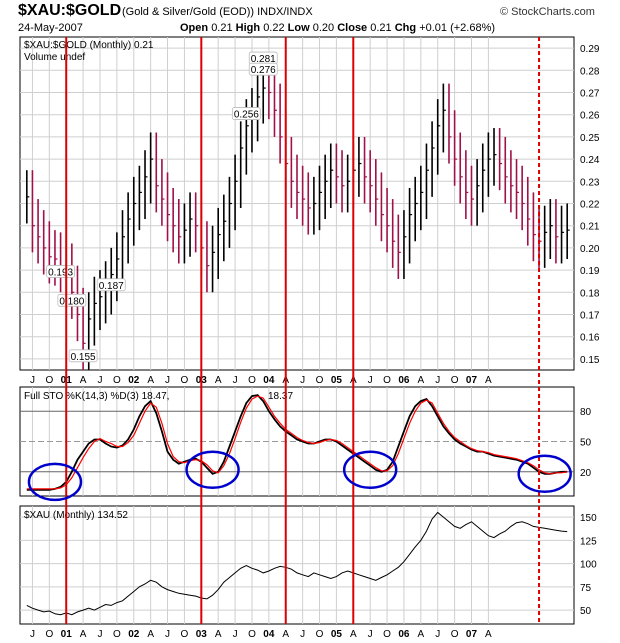 The height and width of the screenshot is (643, 620). What do you see at coordinates (590, 205) in the screenshot?
I see `price-ytick-label: 0.22` at bounding box center [590, 205].